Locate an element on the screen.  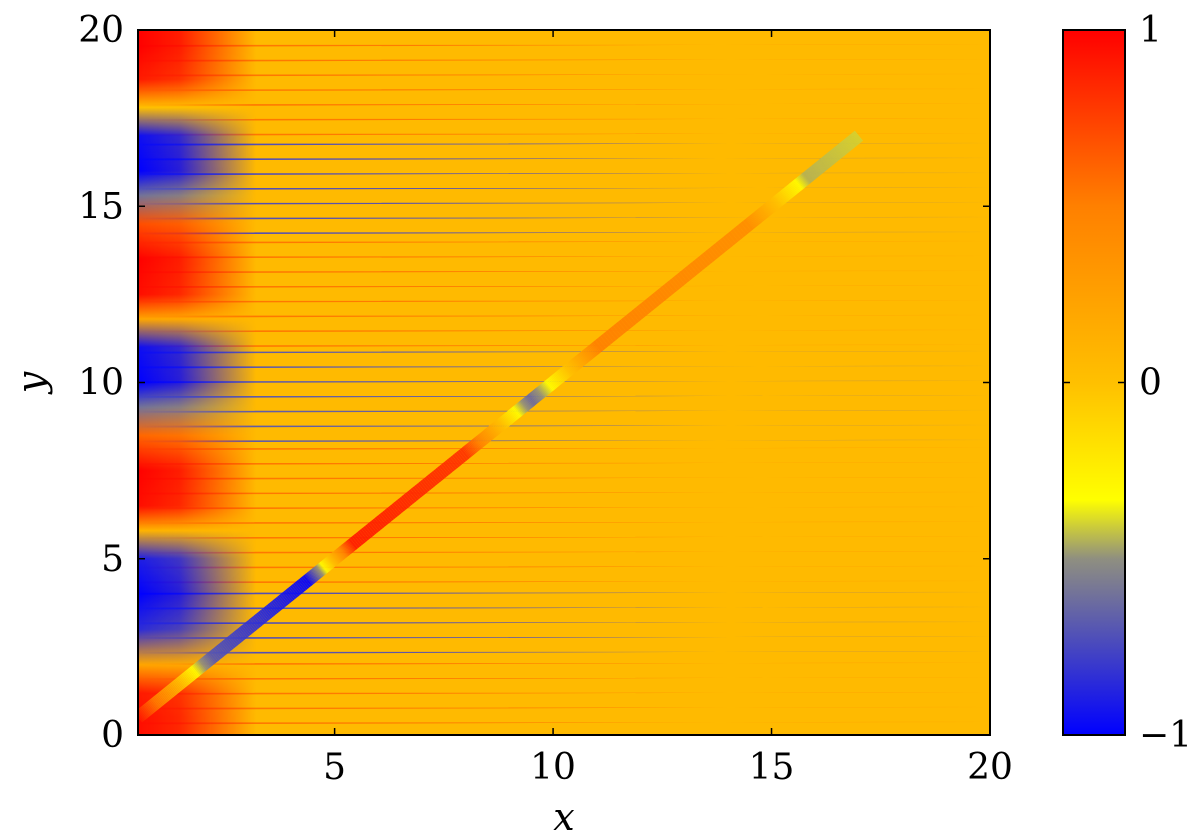
y-tick-label: 20 is located at coordinates (101, 30).